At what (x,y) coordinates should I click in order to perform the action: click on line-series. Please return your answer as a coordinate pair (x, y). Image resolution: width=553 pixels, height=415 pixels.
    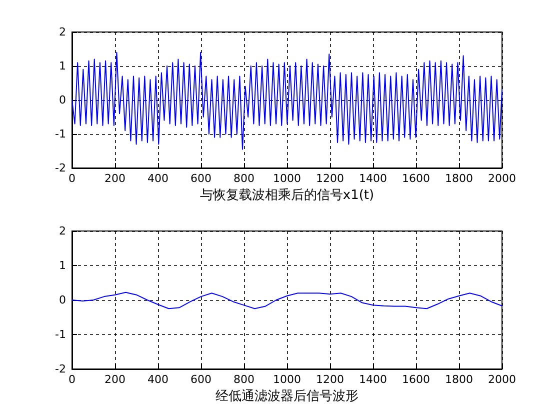
    Looking at the image, I should click on (287, 301).